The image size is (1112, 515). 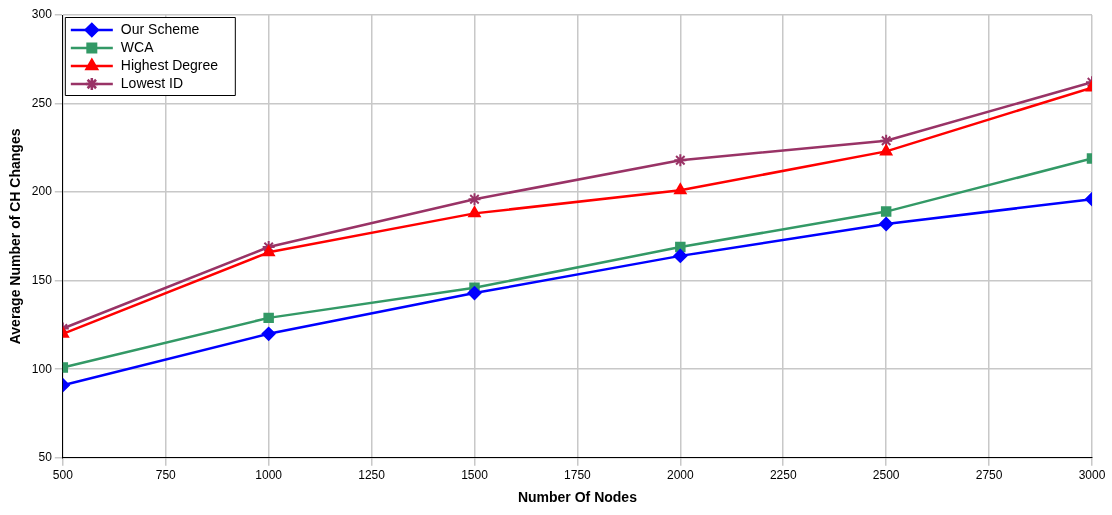 I want to click on x-tick-label: 750, so click(x=166, y=475).